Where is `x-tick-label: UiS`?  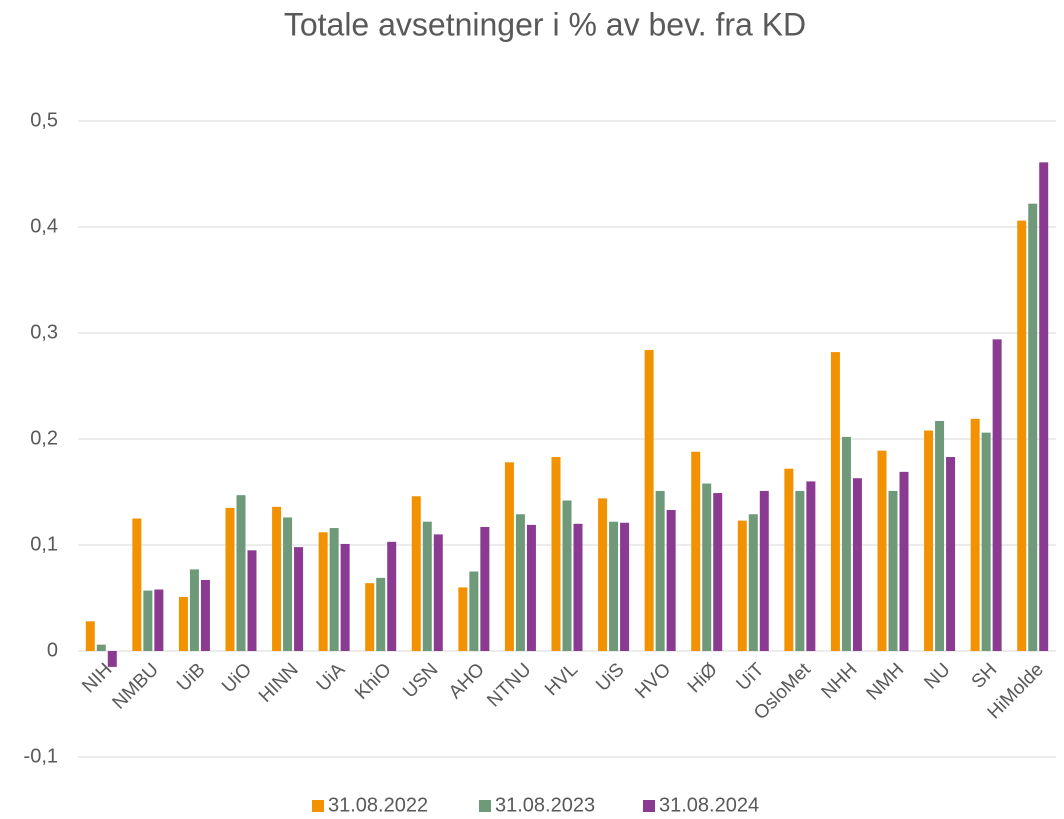
x-tick-label: UiS is located at coordinates (610, 677).